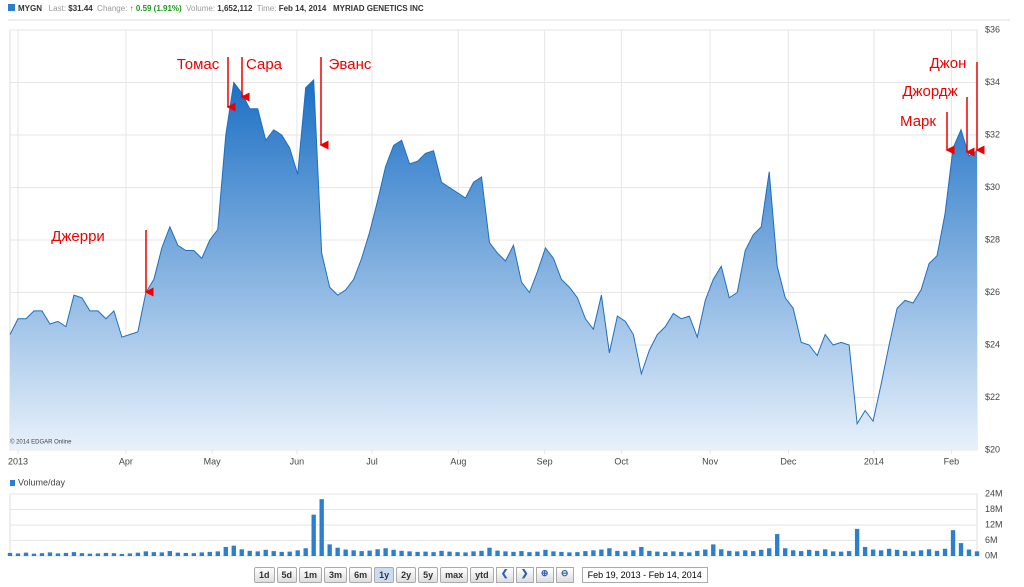 The width and height of the screenshot is (1024, 587). I want to click on y-tick-label: $20, so click(992, 449).